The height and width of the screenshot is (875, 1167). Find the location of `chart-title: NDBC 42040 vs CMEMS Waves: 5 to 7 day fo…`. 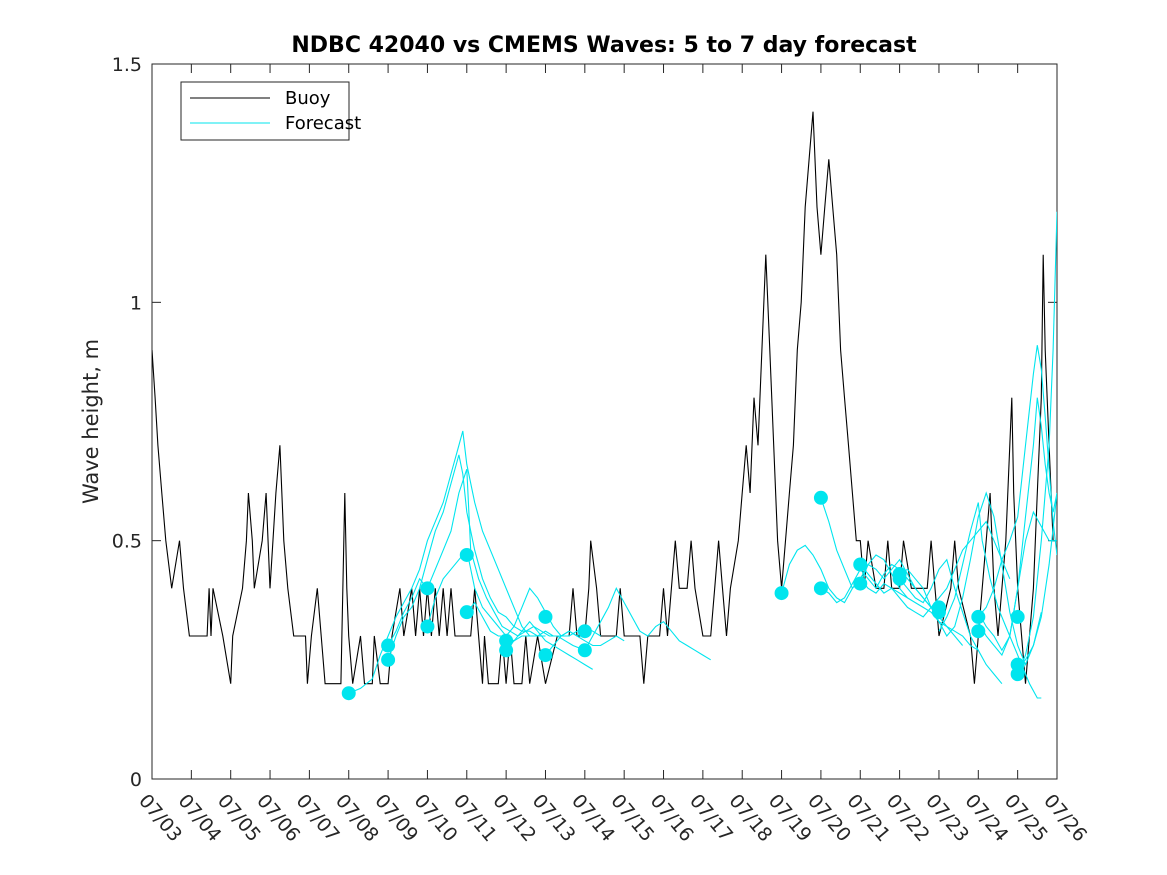

chart-title: NDBC 42040 vs CMEMS Waves: 5 to 7 day fo… is located at coordinates (604, 45).